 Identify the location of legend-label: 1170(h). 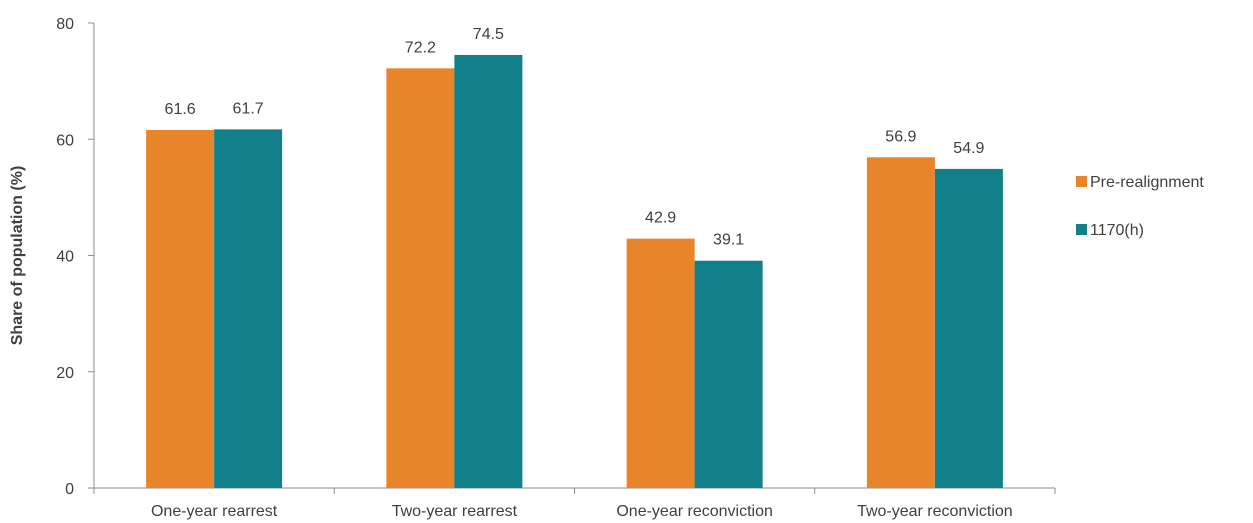
(1117, 230).